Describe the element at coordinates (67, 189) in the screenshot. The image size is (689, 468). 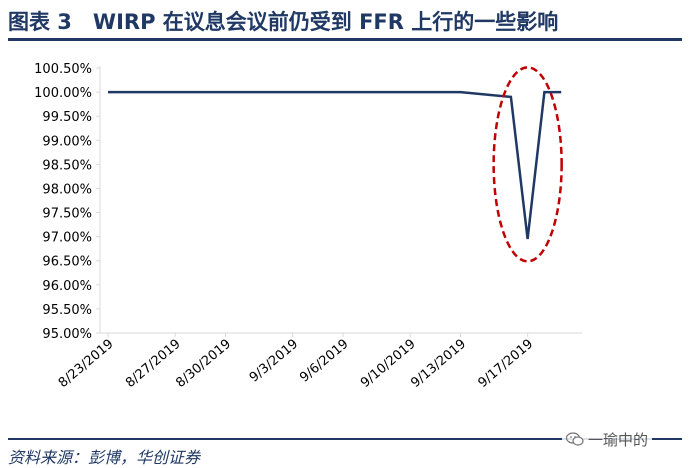
I see `y-tick-label: 98.00%` at that location.